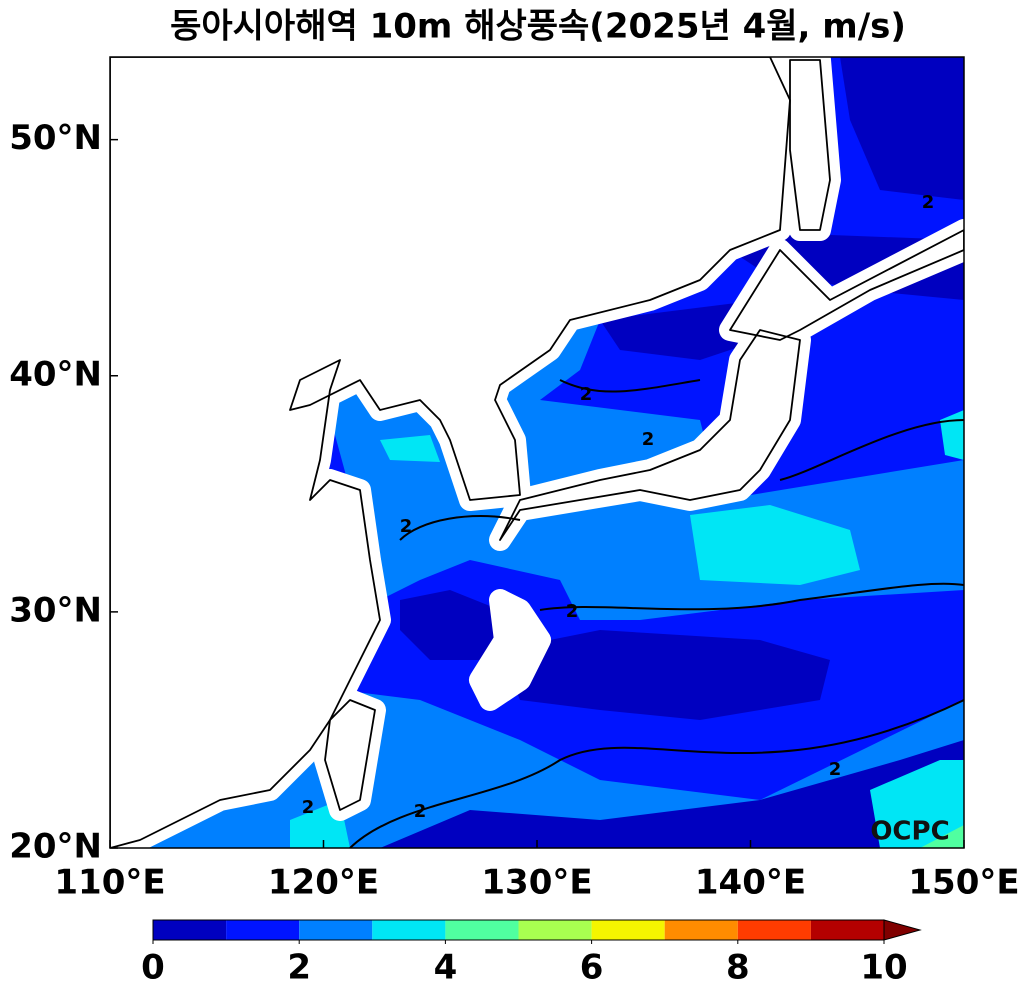  I want to click on colorbar-frame, so click(518, 930).